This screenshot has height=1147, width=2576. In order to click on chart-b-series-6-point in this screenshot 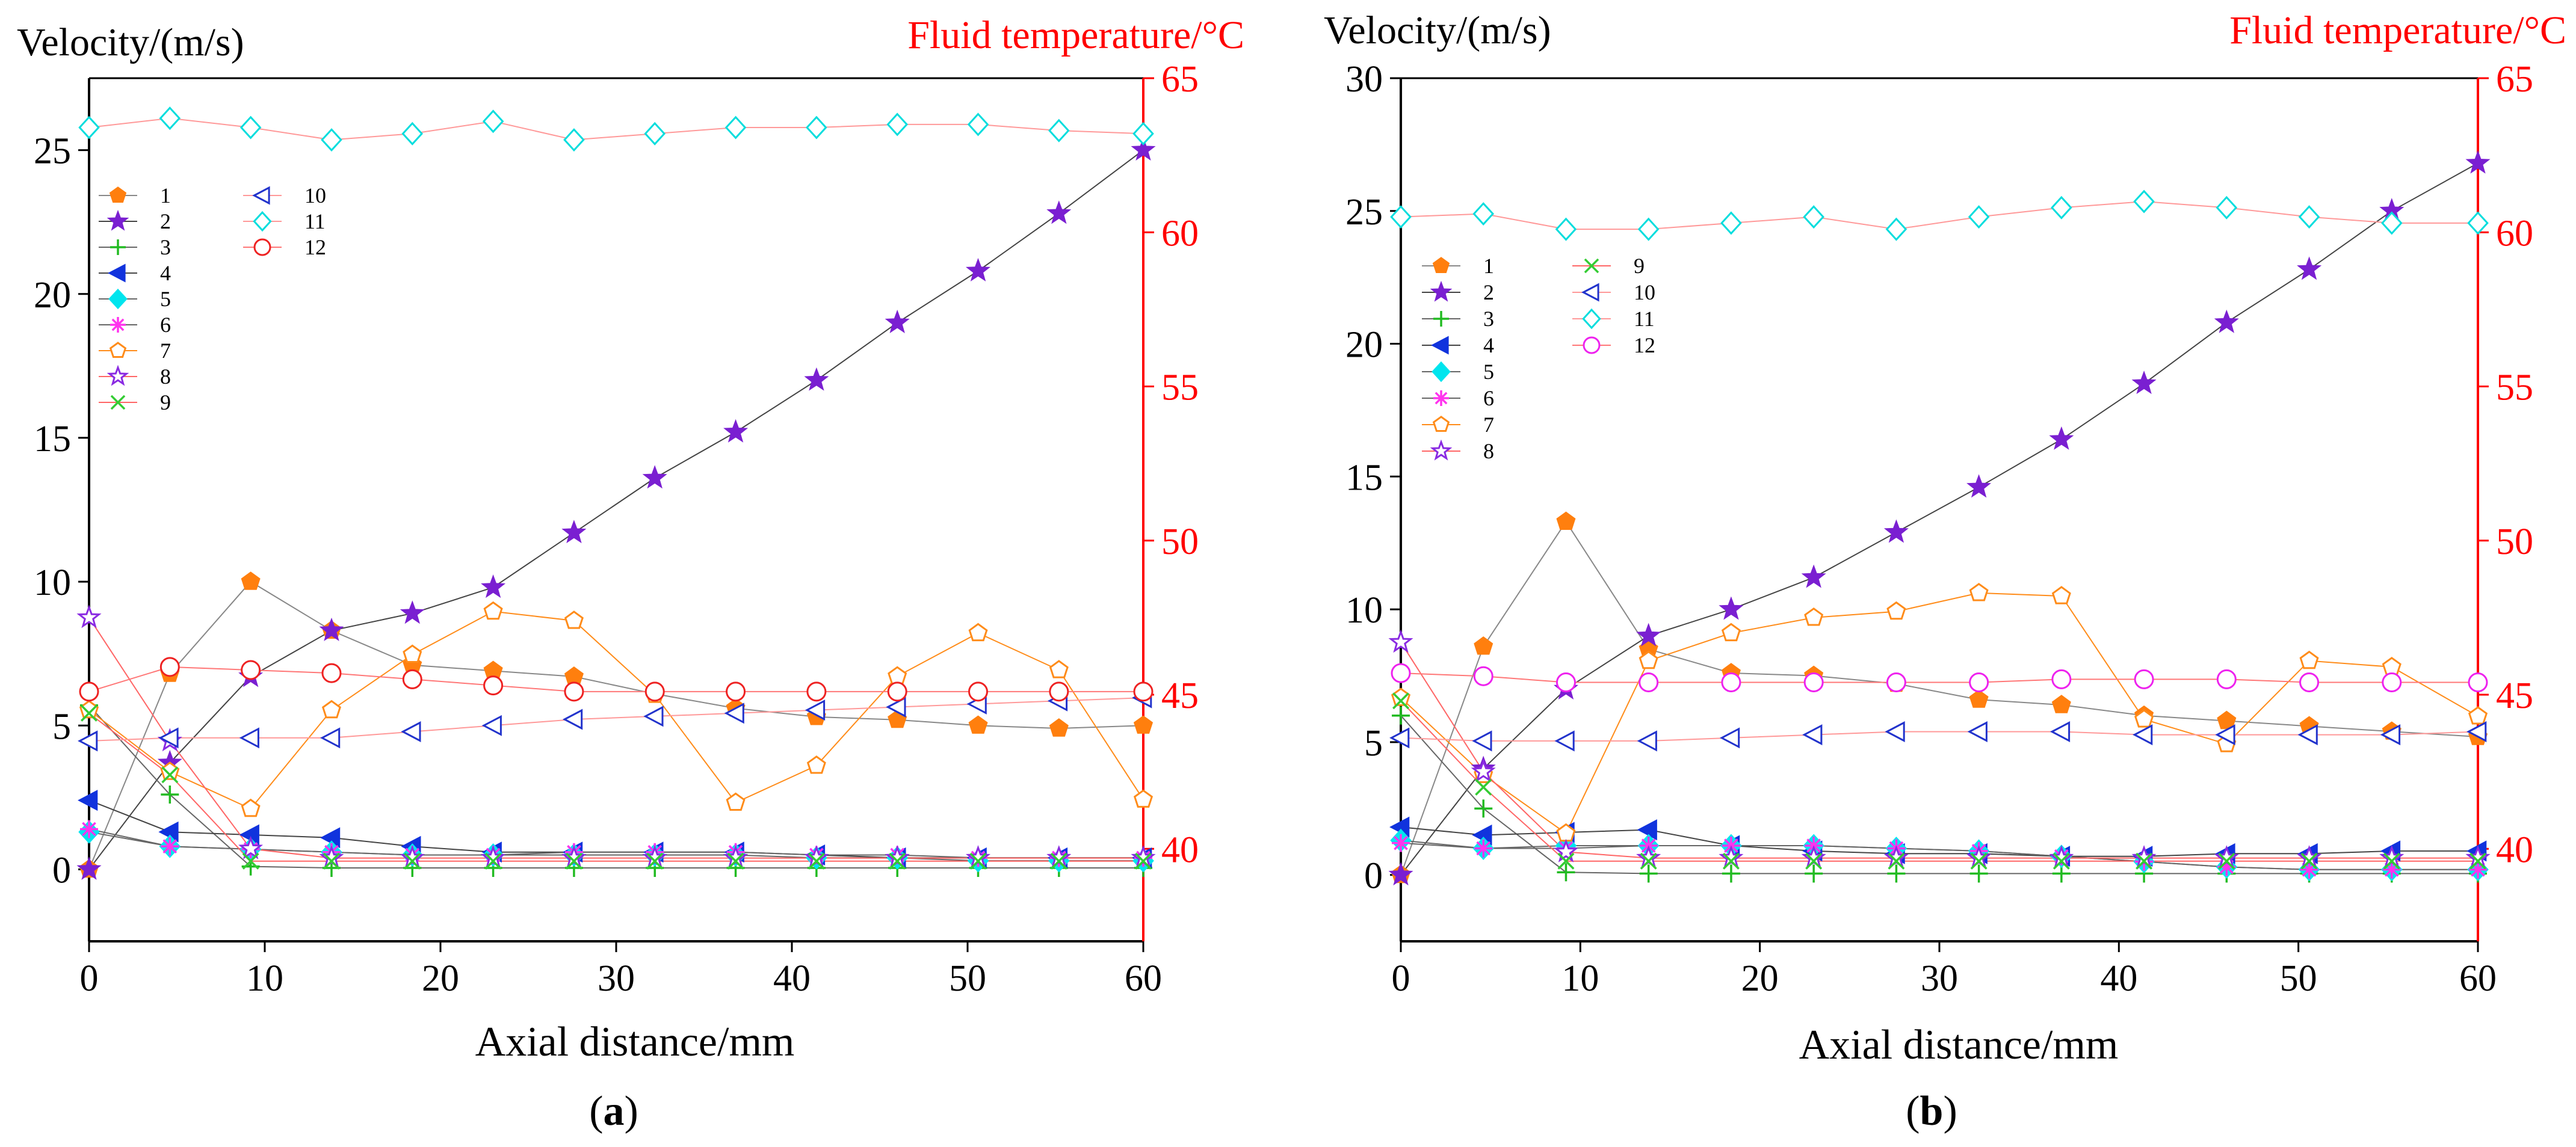, I will do `click(1401, 843)`.